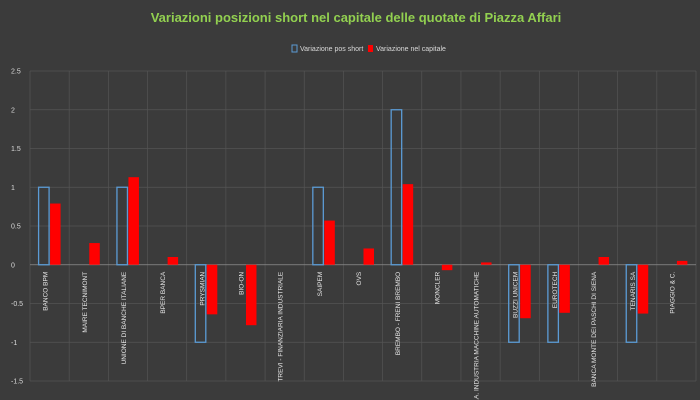  I want to click on legend-label: Variazione pos short, so click(331, 49).